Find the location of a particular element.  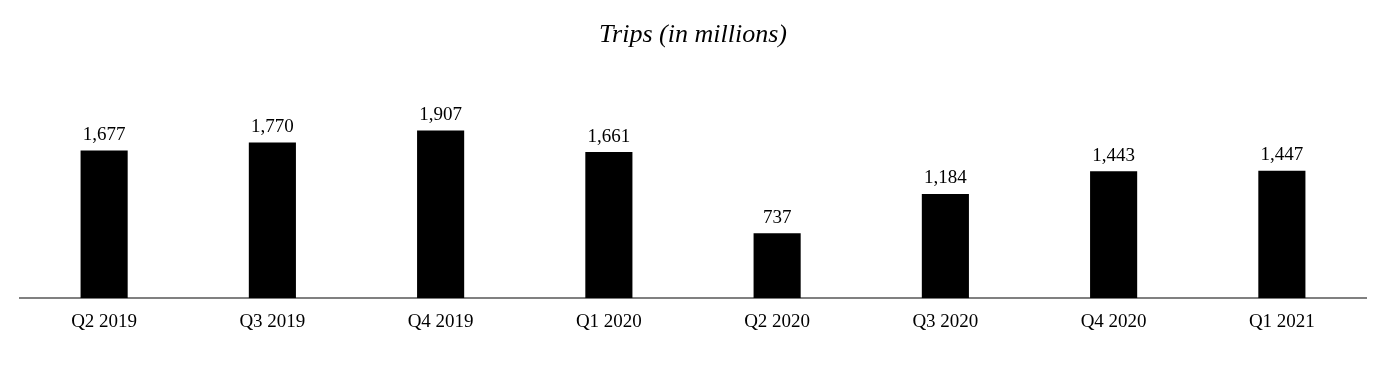

x-tick-label: Q2 2019 is located at coordinates (104, 320).